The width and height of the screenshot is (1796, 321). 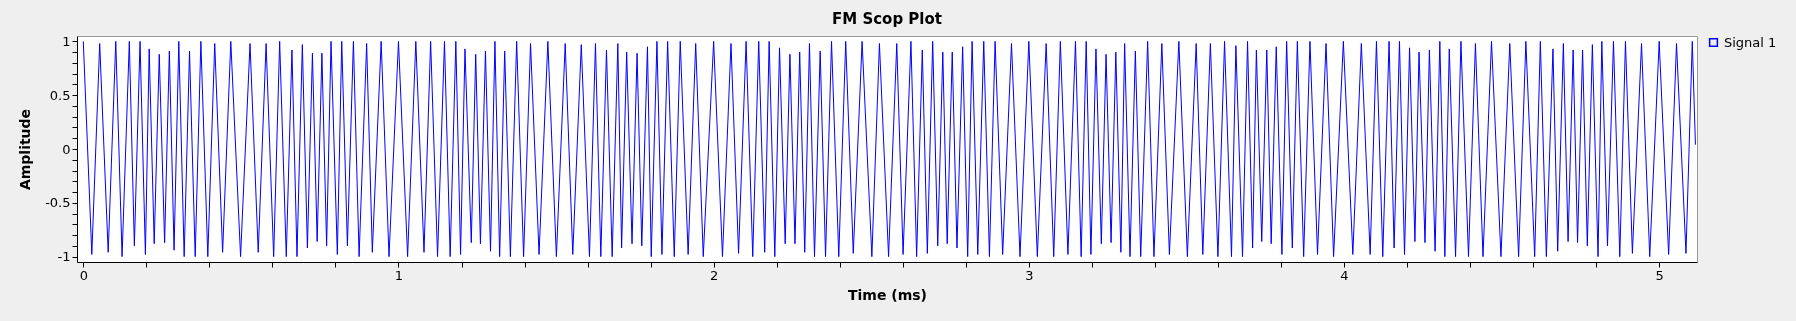 I want to click on y-tick-label: -0.5, so click(x=58, y=203).